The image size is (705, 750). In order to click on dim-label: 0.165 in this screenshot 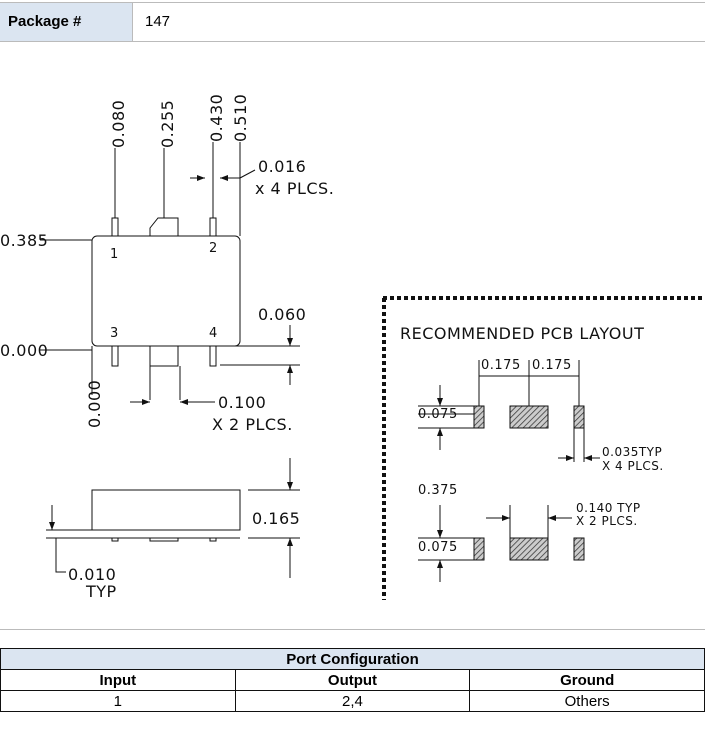, I will do `click(276, 518)`.